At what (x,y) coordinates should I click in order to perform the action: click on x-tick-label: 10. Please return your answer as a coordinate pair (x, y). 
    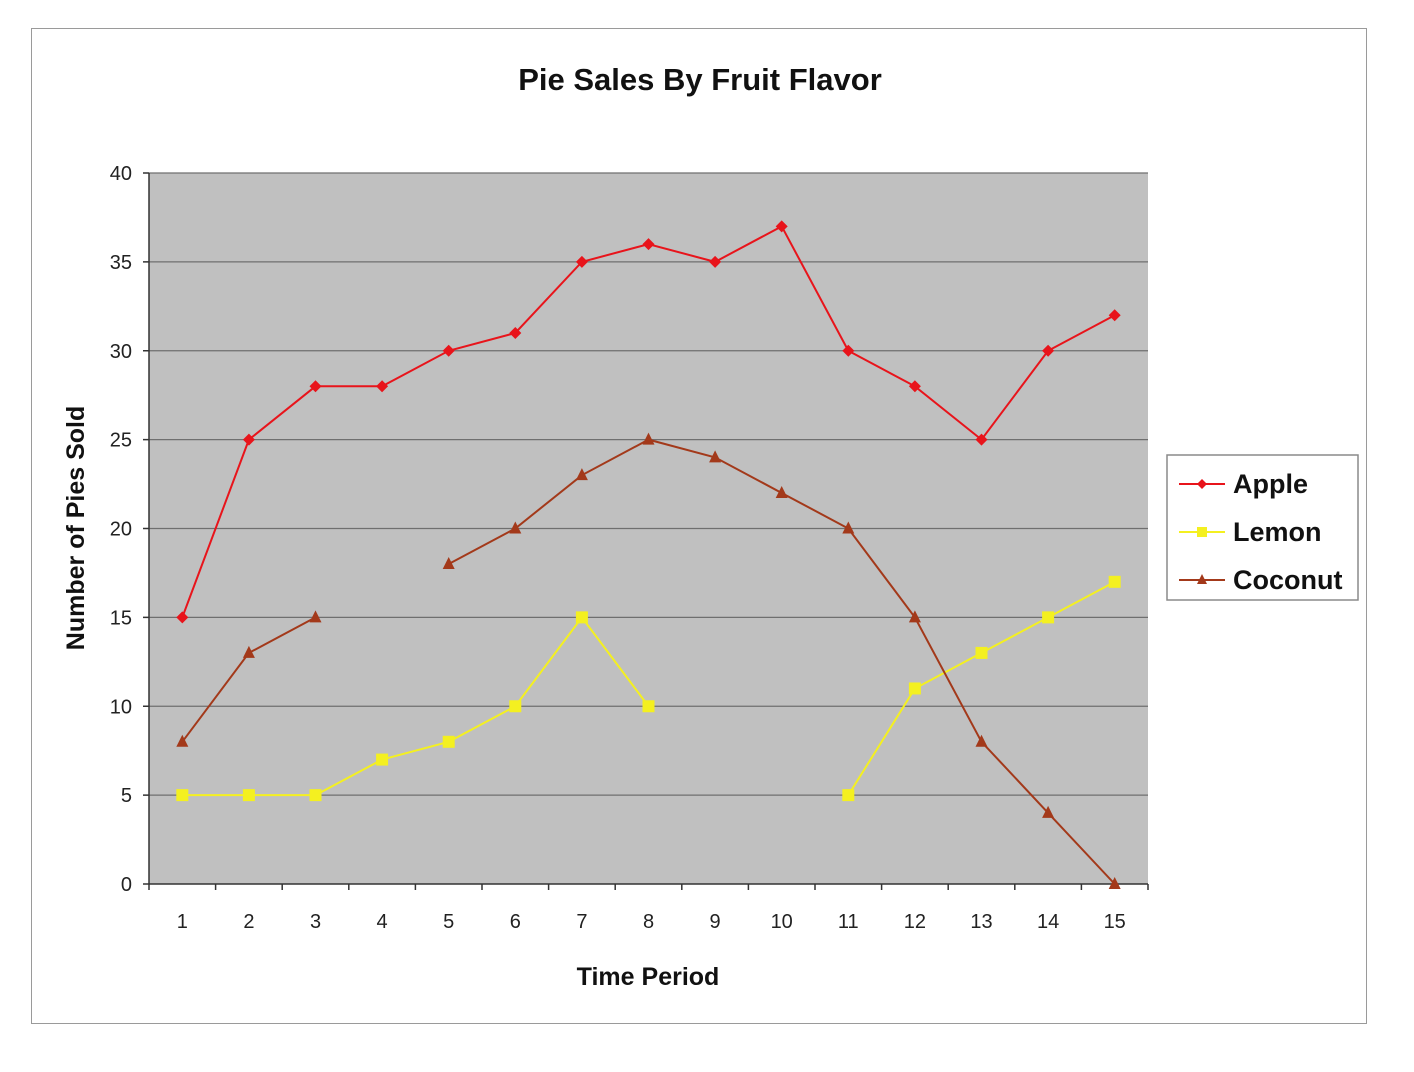
    Looking at the image, I should click on (782, 922).